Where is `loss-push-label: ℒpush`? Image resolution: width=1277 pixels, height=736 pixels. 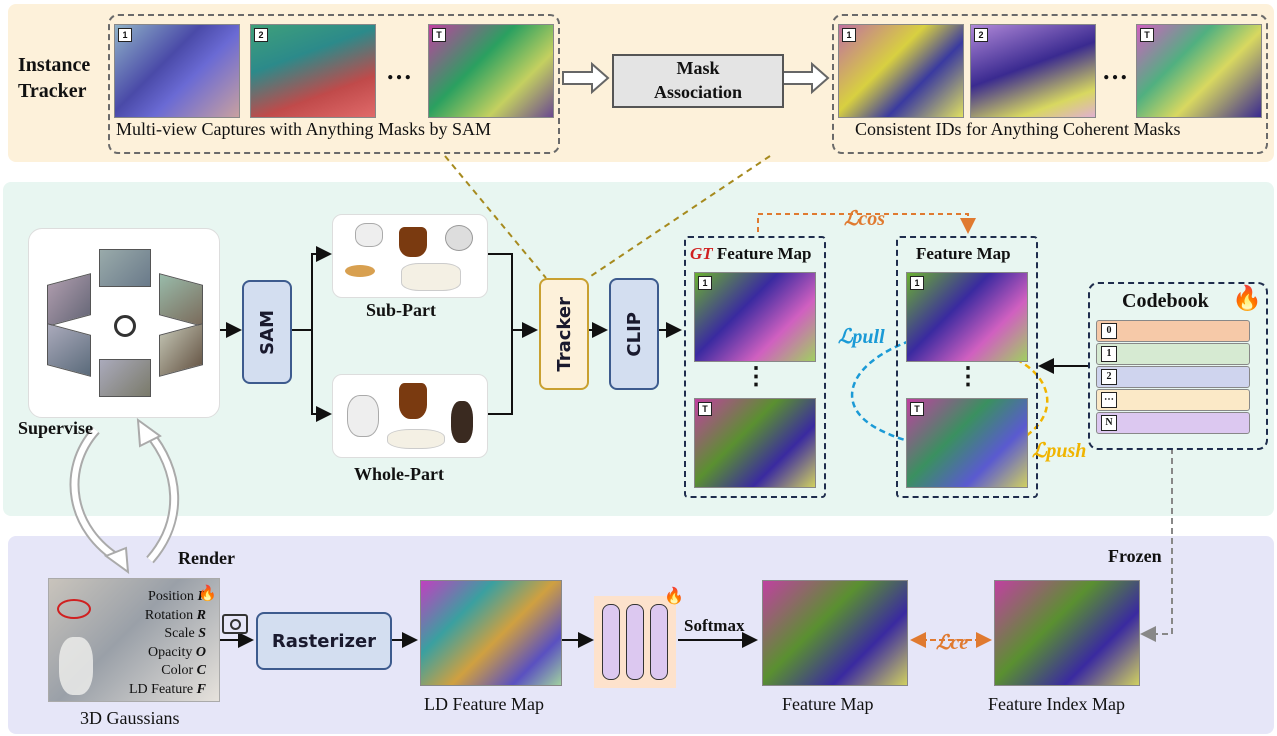
loss-push-label: ℒpush is located at coordinates (1059, 451).